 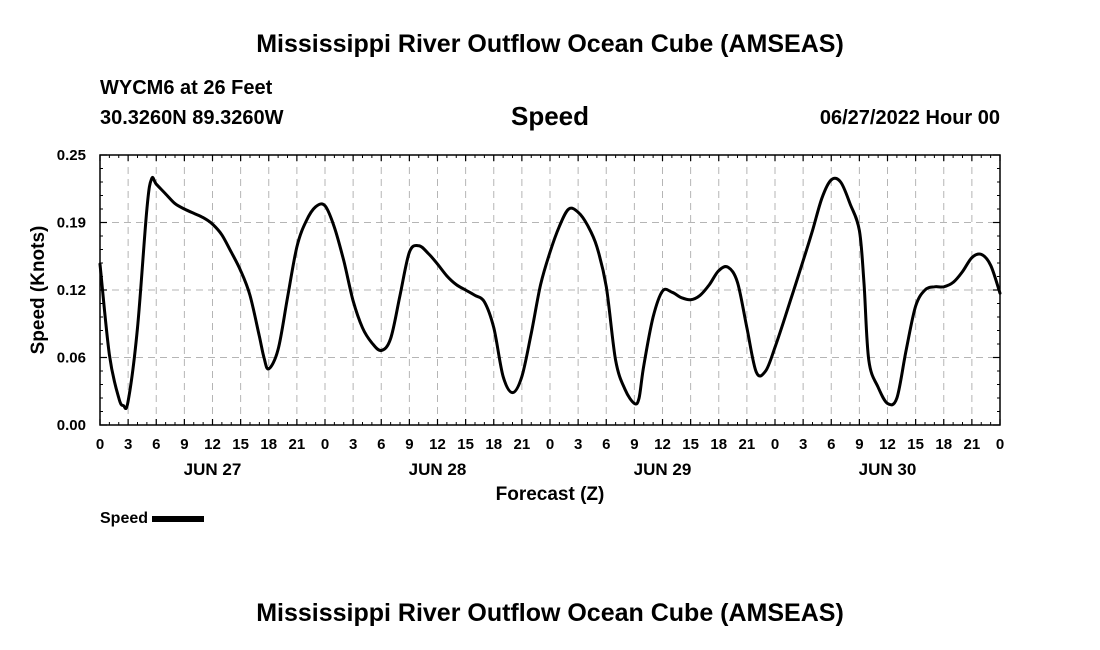 What do you see at coordinates (888, 469) in the screenshot?
I see `day-label: JUN 30` at bounding box center [888, 469].